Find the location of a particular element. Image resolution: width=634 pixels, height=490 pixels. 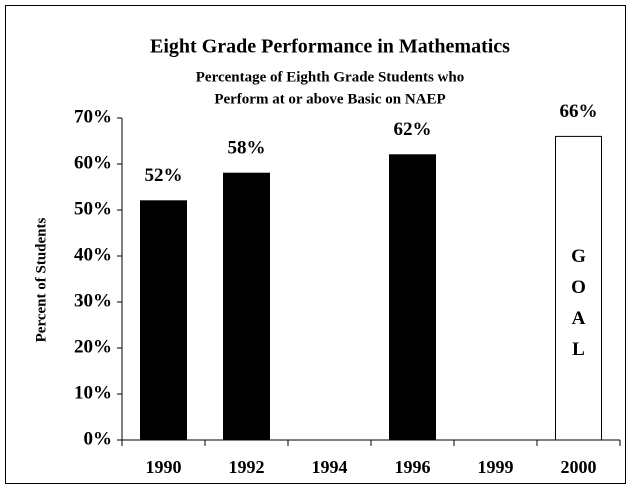

y-tick-label: 50% is located at coordinates (93, 208).